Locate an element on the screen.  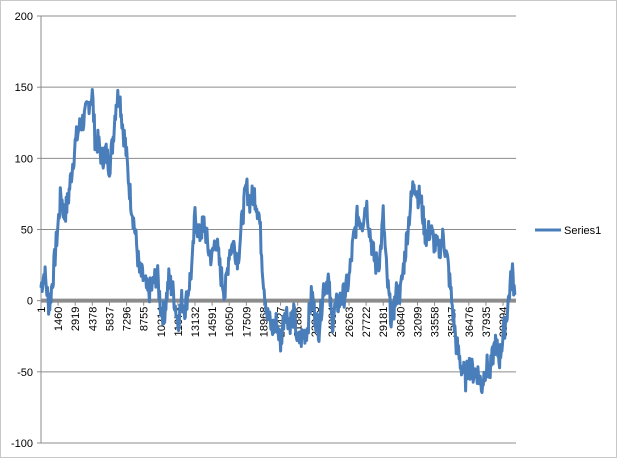
x-tick-label: 4378 is located at coordinates (93, 319).